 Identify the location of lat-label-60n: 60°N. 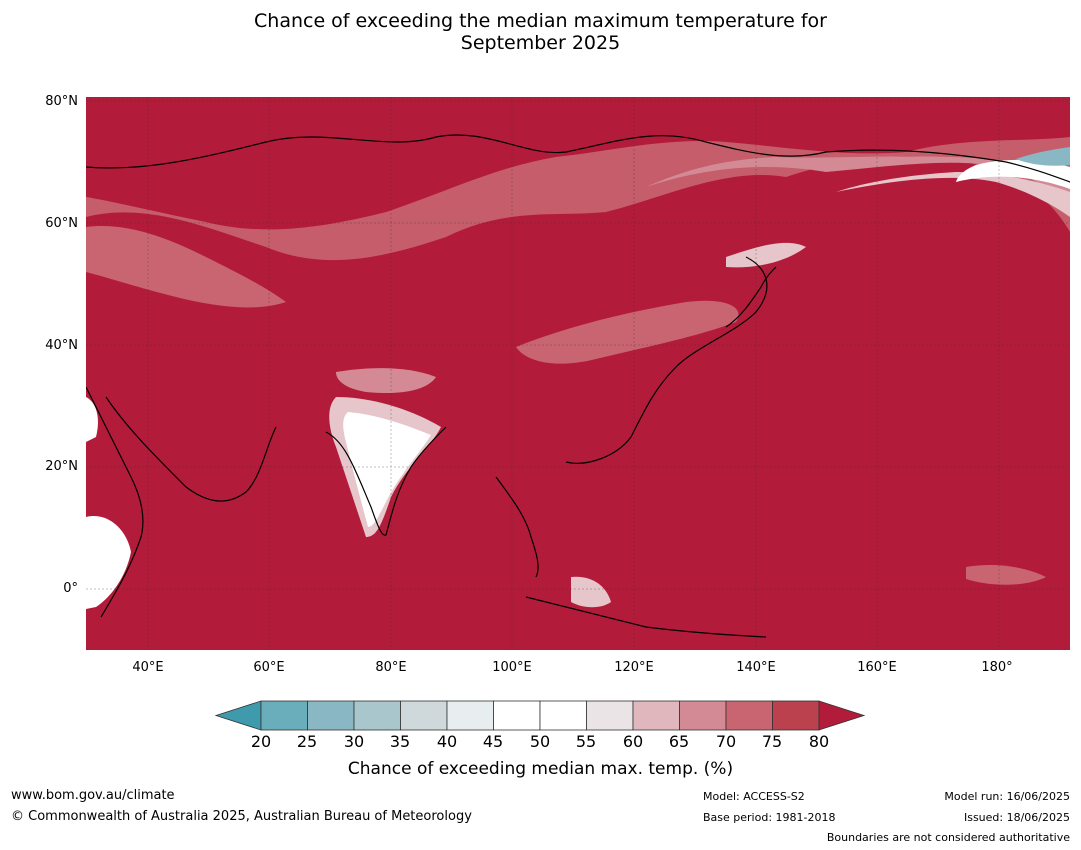
(61, 223).